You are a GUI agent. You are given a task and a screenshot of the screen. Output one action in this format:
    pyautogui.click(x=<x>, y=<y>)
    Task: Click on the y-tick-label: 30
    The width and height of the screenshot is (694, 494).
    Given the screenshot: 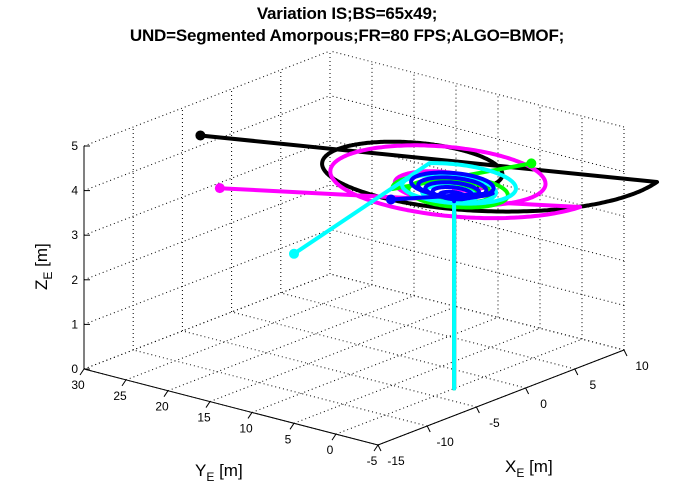 What is the action you would take?
    pyautogui.click(x=78, y=385)
    